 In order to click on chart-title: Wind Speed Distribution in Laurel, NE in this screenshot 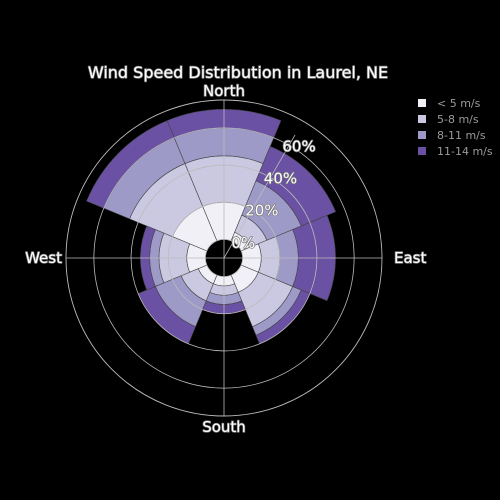, I will do `click(238, 72)`.